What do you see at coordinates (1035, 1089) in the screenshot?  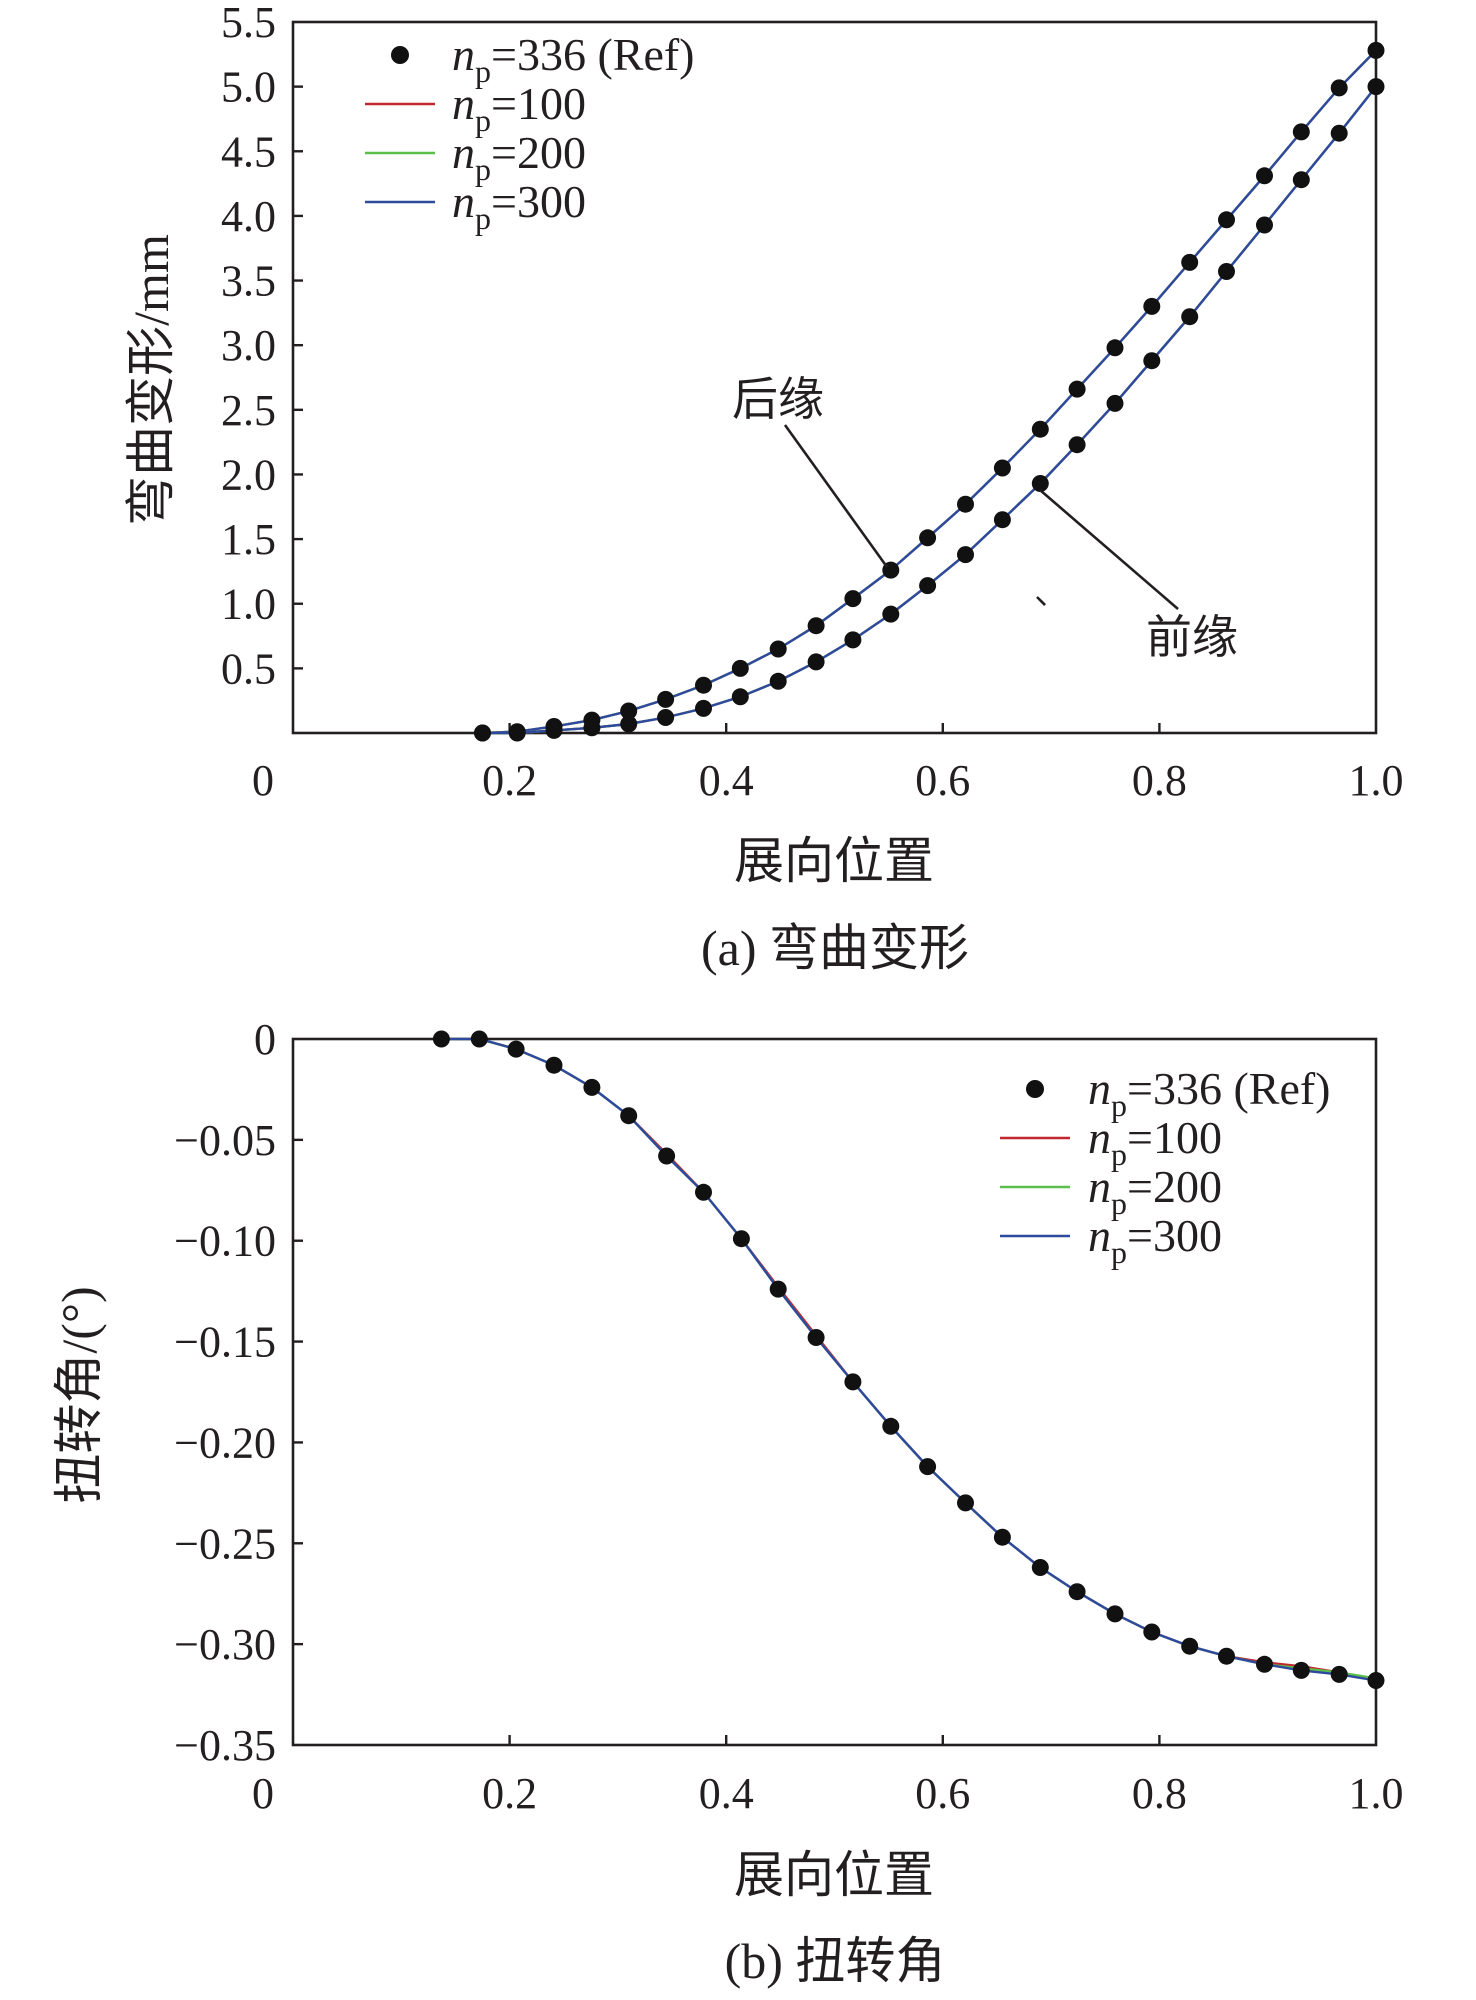 I see `legend-marker` at bounding box center [1035, 1089].